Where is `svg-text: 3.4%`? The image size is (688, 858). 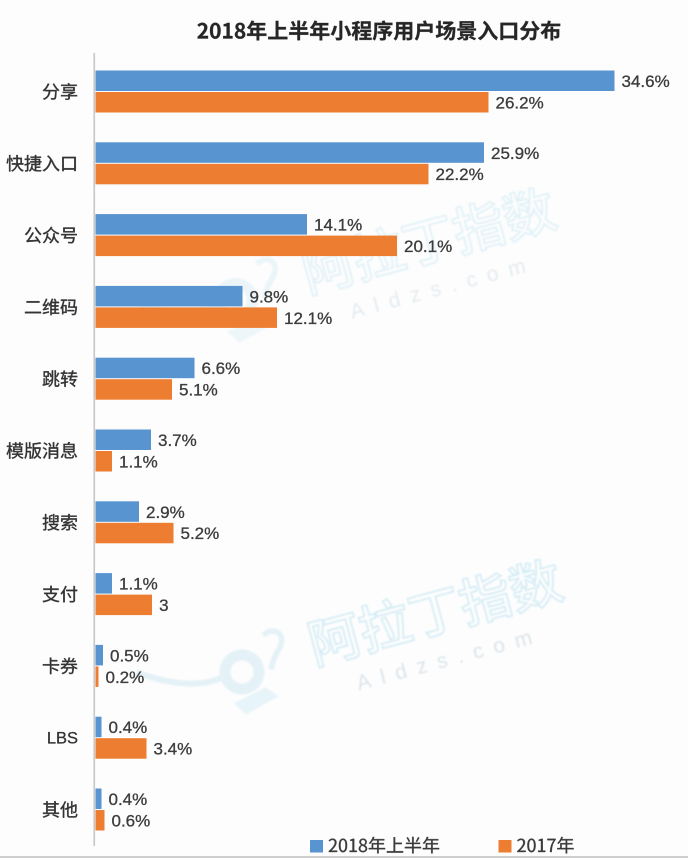
svg-text: 3.4% is located at coordinates (173, 749).